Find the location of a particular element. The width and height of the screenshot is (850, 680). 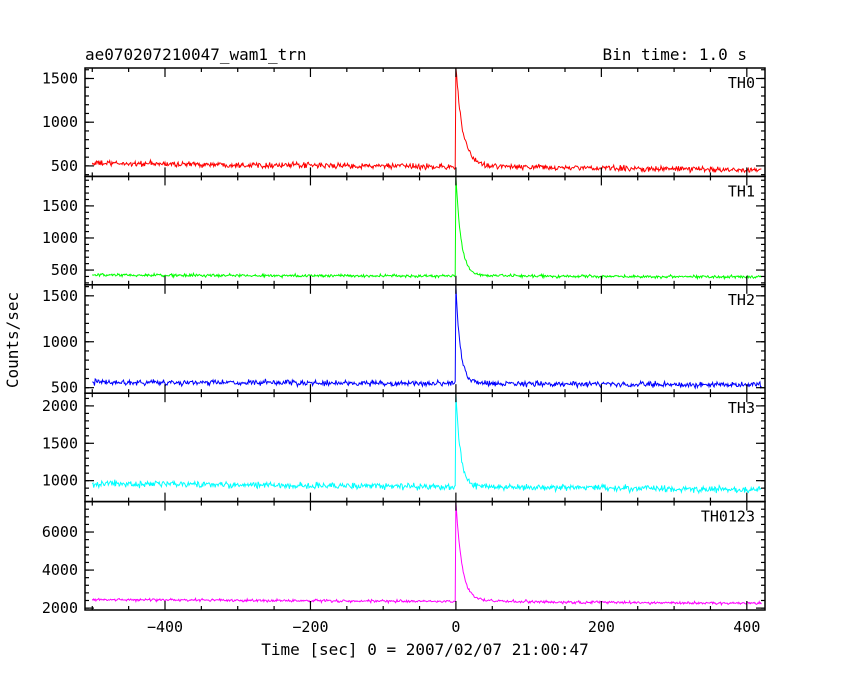

series-line-th0123 is located at coordinates (426, 554).